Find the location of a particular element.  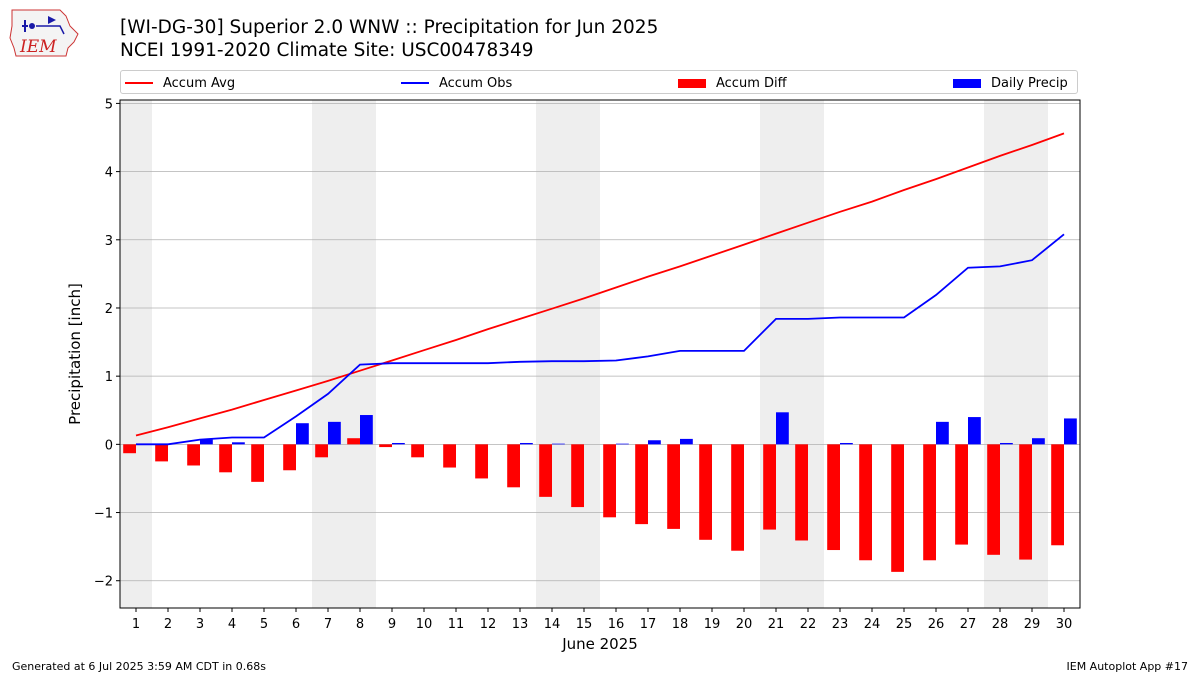

x-tick-label: 18 is located at coordinates (680, 624).